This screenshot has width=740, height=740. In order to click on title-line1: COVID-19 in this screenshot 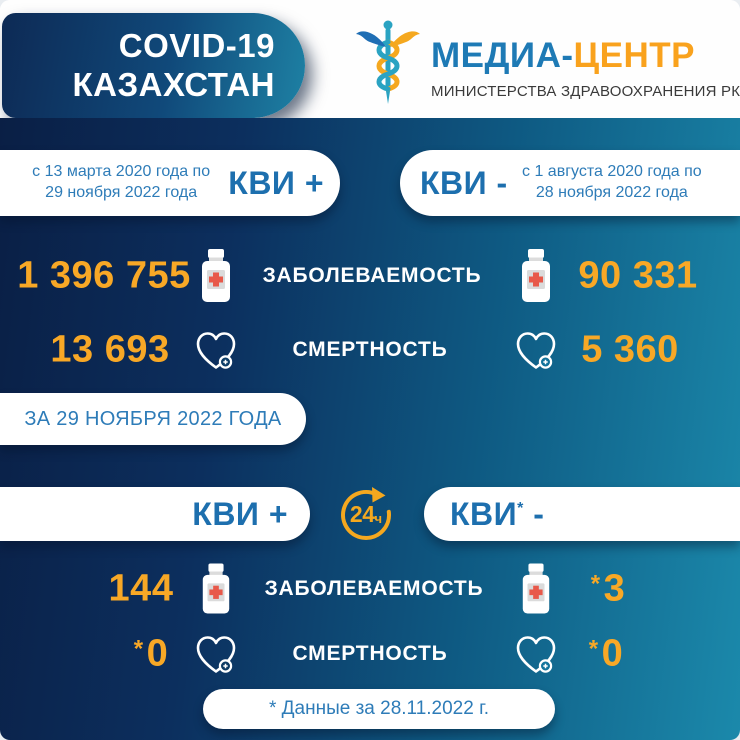, I will do `click(196, 46)`.